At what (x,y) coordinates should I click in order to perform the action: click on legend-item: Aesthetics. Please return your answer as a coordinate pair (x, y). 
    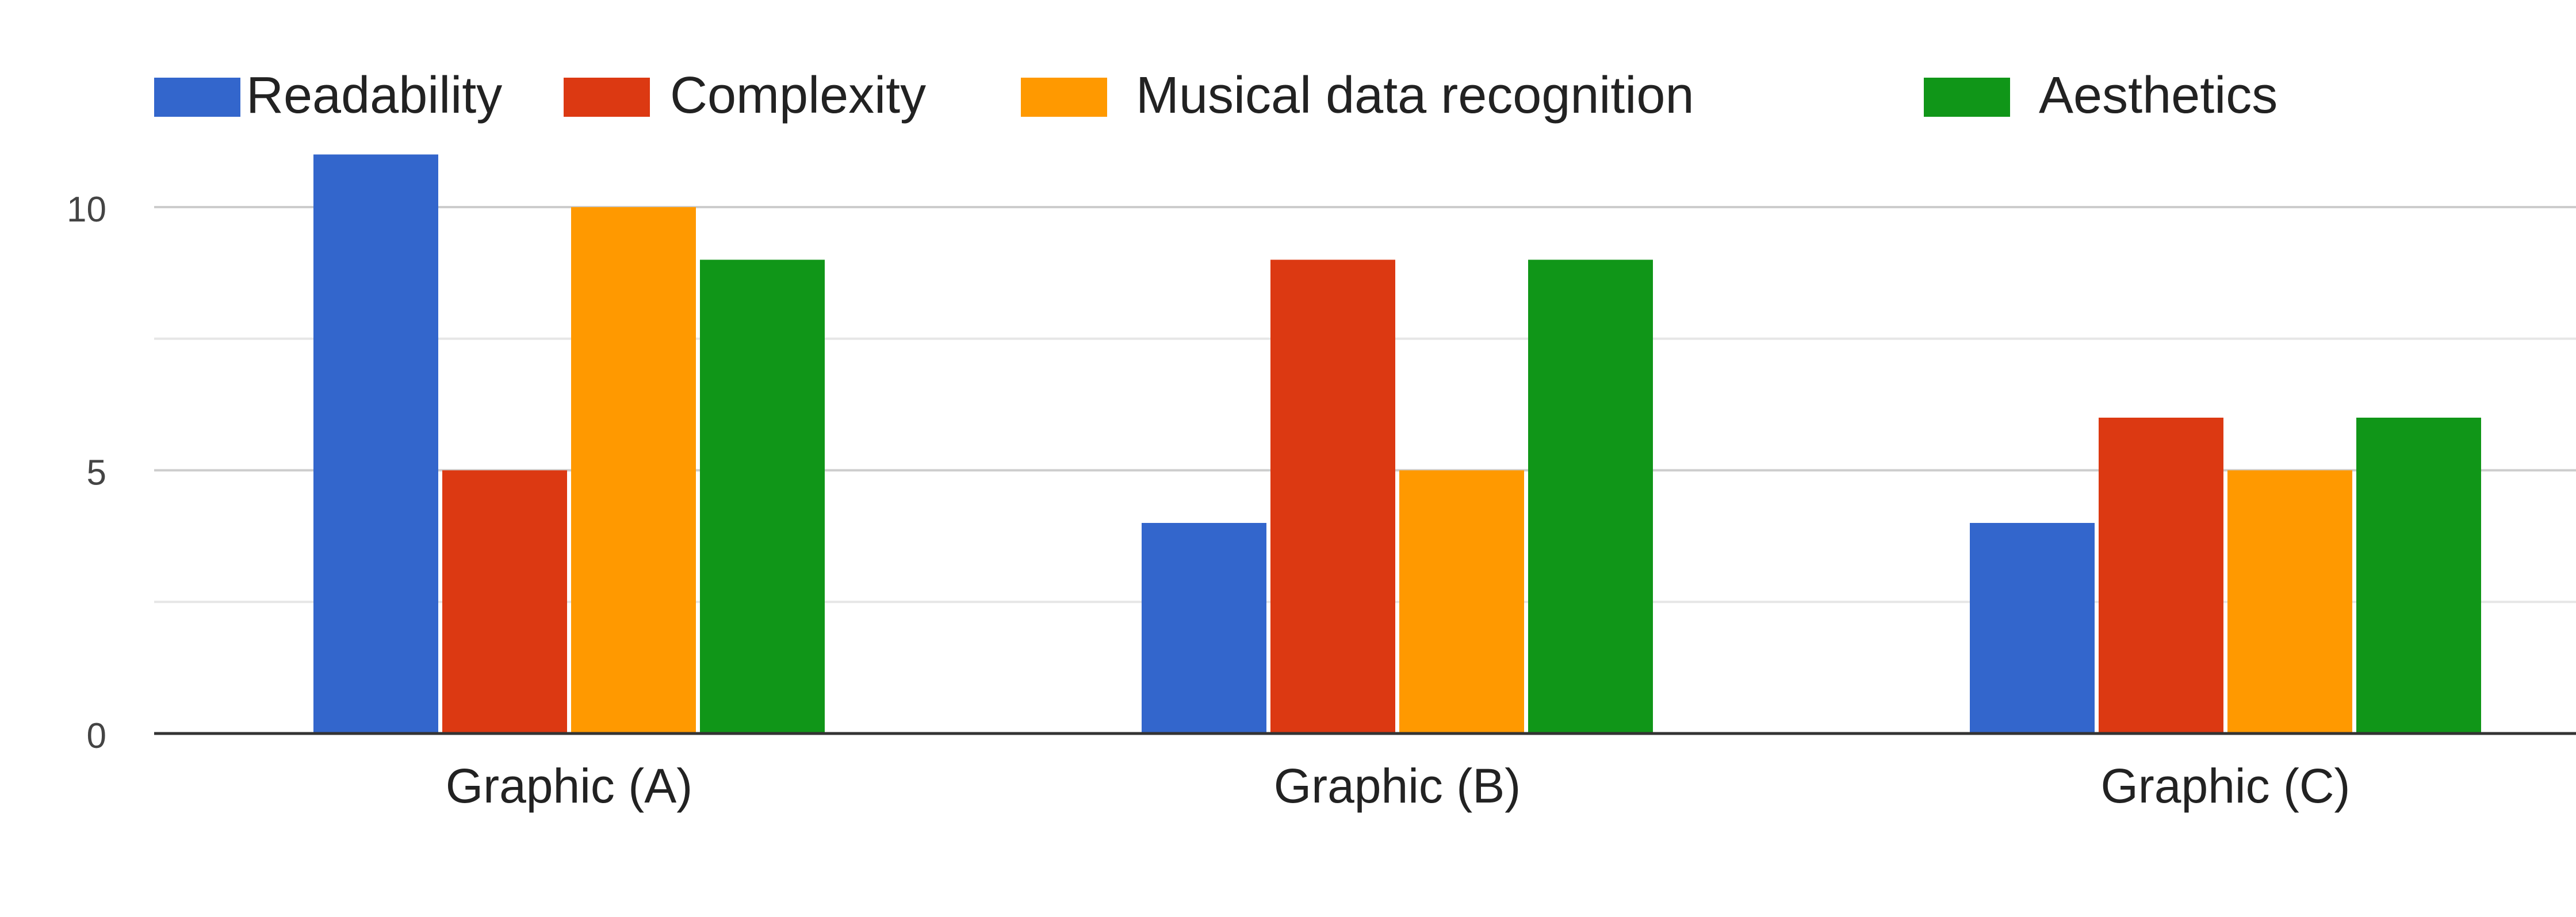
    Looking at the image, I should click on (2101, 96).